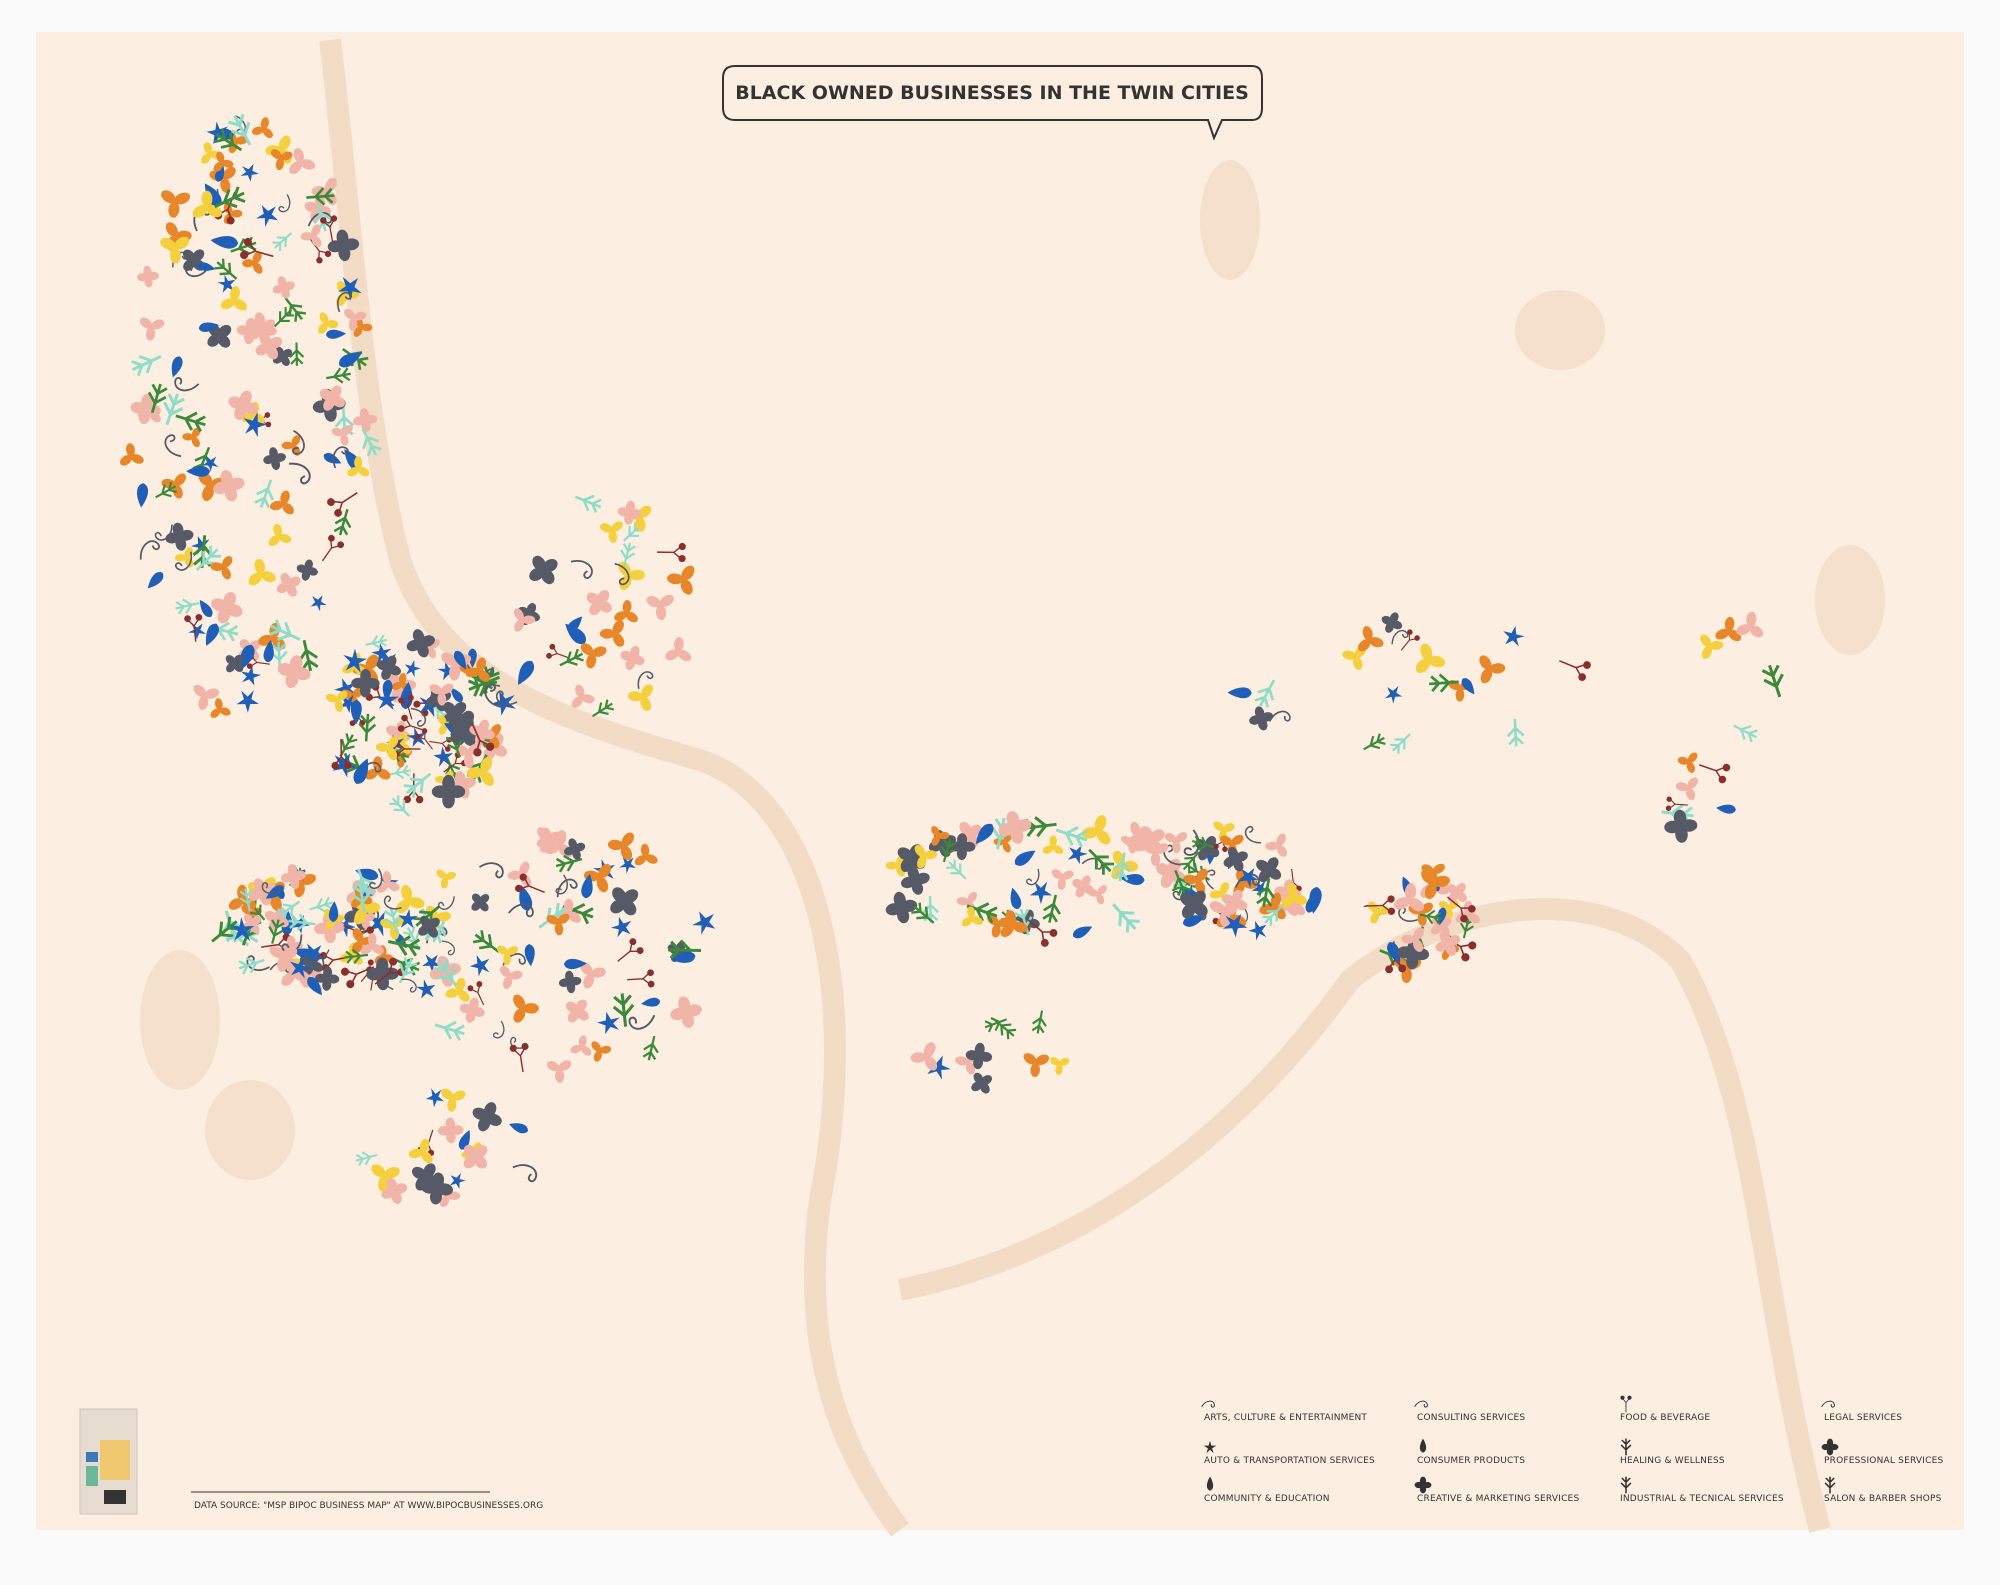 The image size is (2000, 1585). I want to click on thumbnail-block, so click(92, 1457).